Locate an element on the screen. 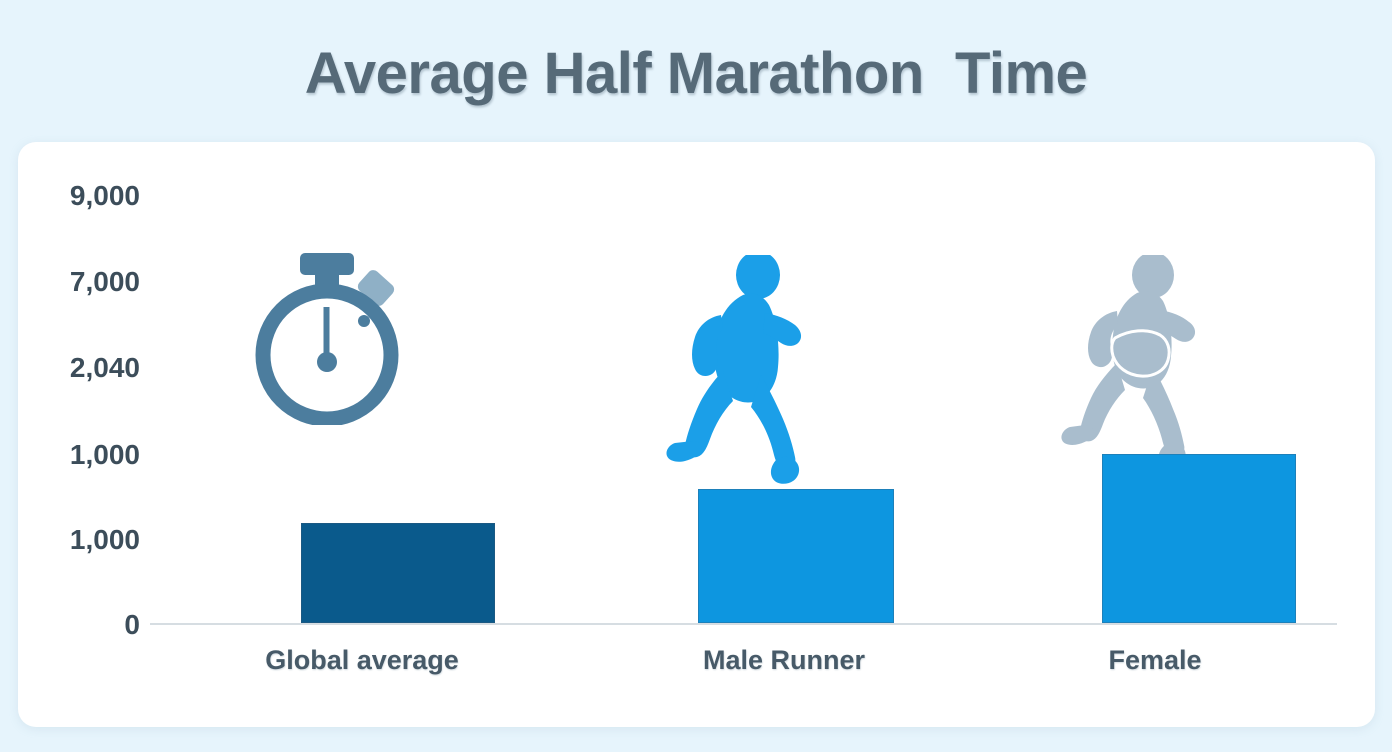 The image size is (1392, 752). page-title: Average Half Marathon Time is located at coordinates (696, 73).